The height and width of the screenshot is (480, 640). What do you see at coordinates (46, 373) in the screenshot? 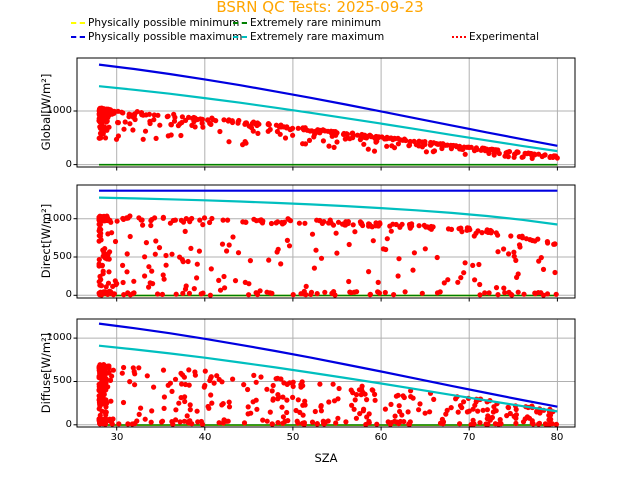
I see `y-axis-label-diffuse: Diffuse[W/m²]` at bounding box center [46, 373].